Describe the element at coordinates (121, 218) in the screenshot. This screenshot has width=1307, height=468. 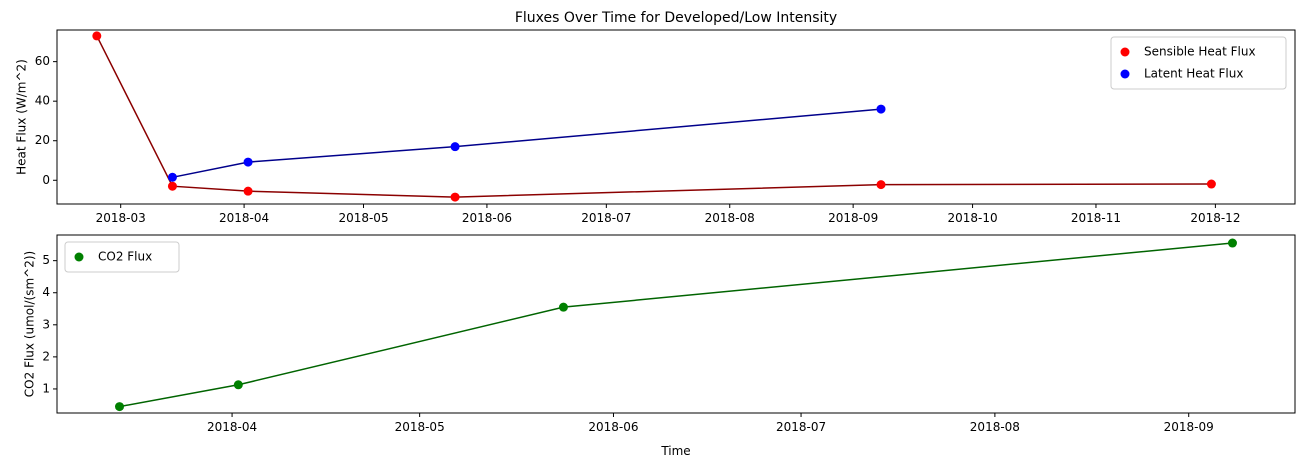
I see `x-tick-label: 2018-03` at that location.